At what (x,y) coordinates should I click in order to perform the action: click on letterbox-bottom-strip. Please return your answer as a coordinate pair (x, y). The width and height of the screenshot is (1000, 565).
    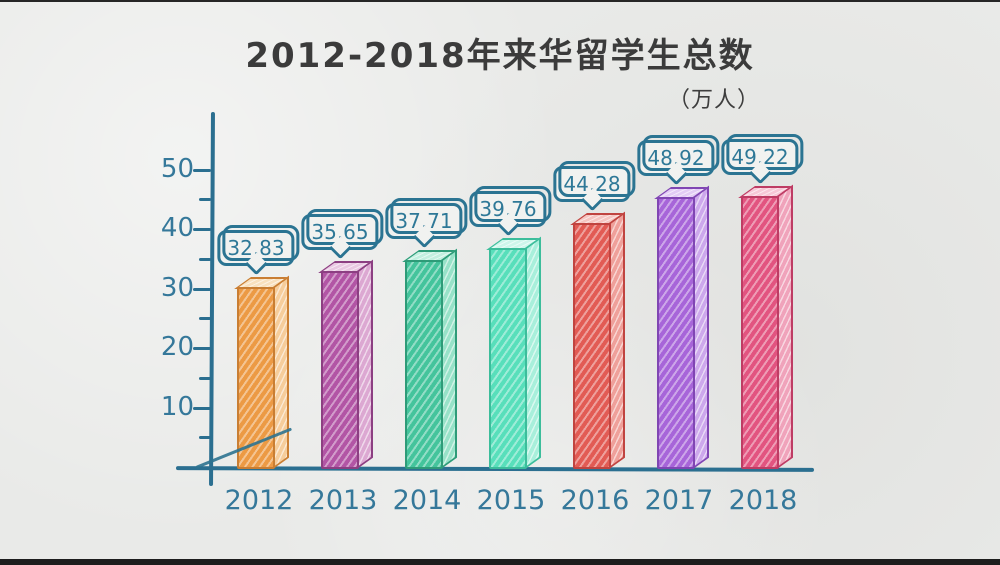
    Looking at the image, I should click on (500, 562).